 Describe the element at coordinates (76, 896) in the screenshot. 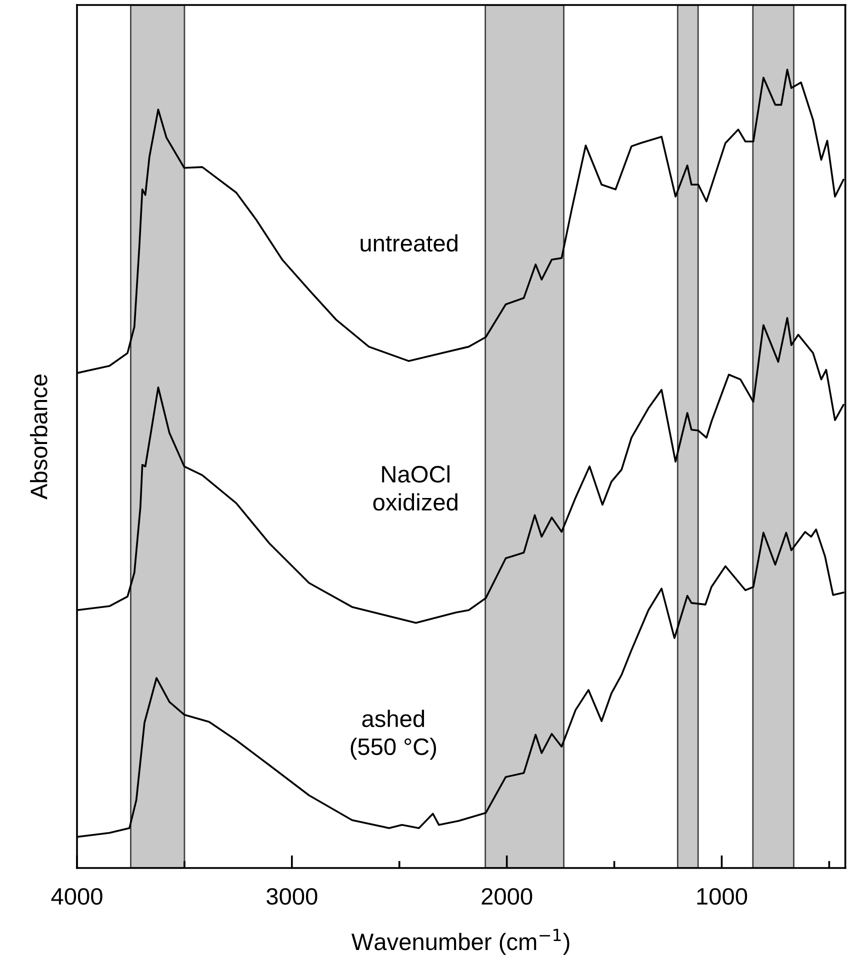

I see `x-tick-label: 4000` at that location.